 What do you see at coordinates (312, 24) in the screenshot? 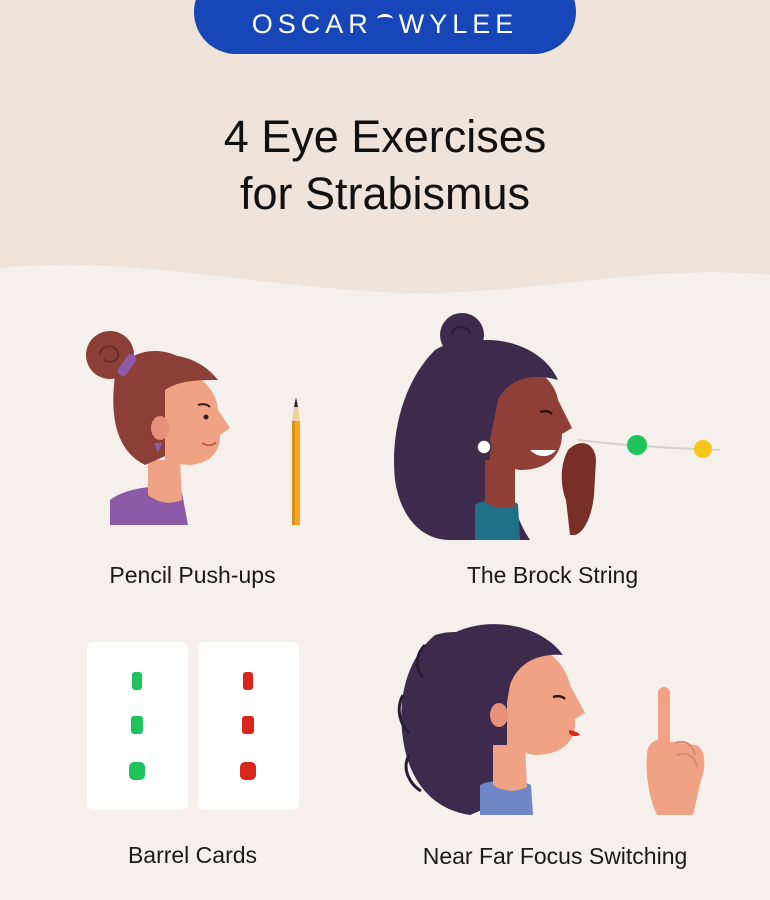
I see `logo-text-left: OSCAR` at bounding box center [312, 24].